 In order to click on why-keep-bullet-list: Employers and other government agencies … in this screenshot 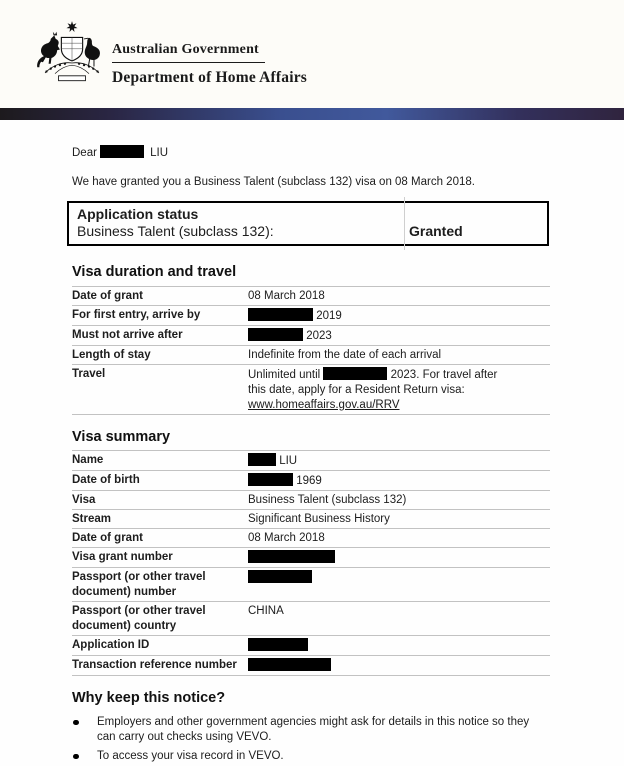, I will do `click(311, 739)`.